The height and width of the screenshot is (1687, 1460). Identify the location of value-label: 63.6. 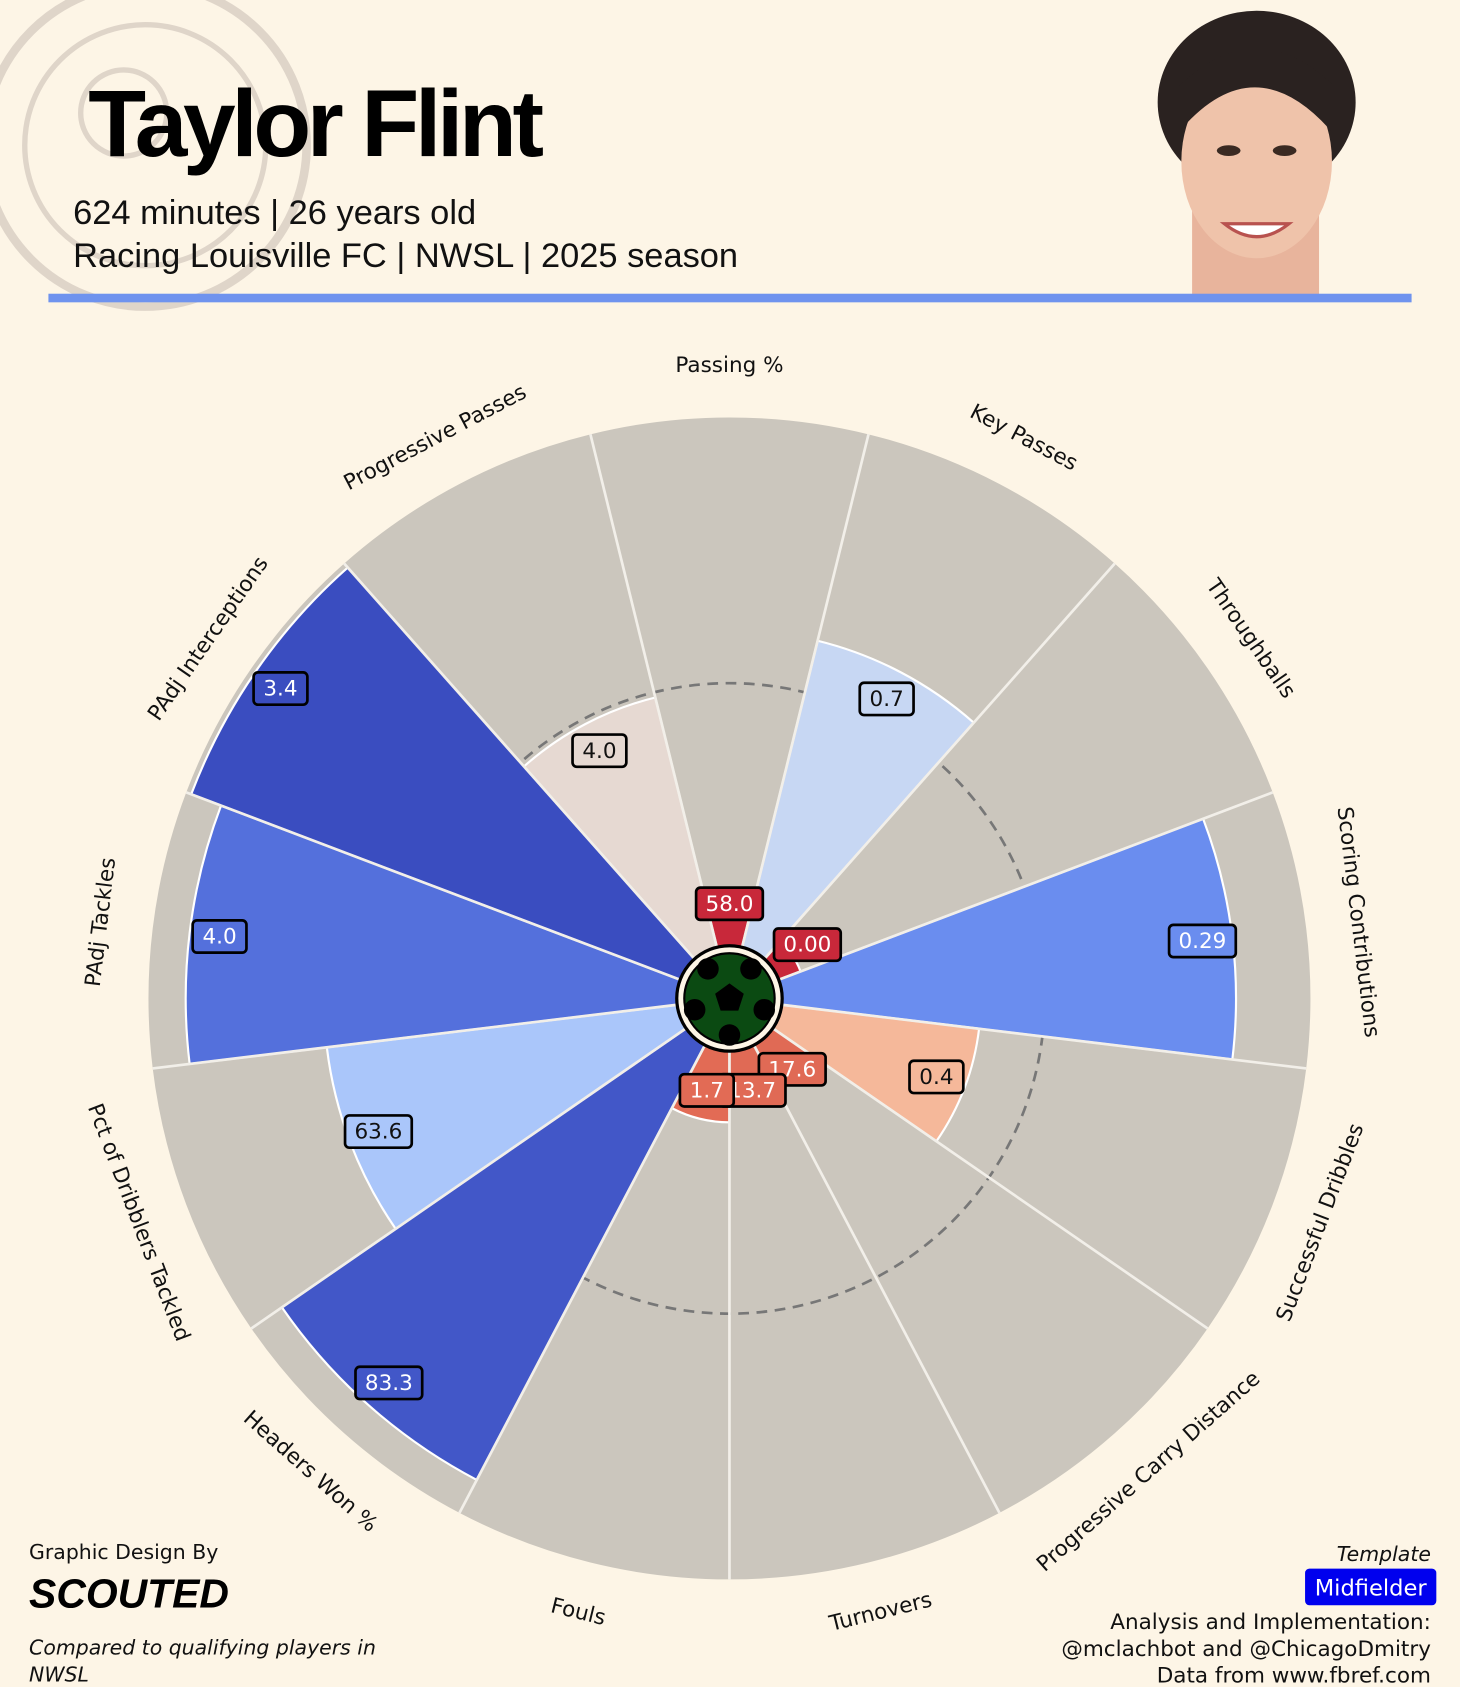
(378, 1132).